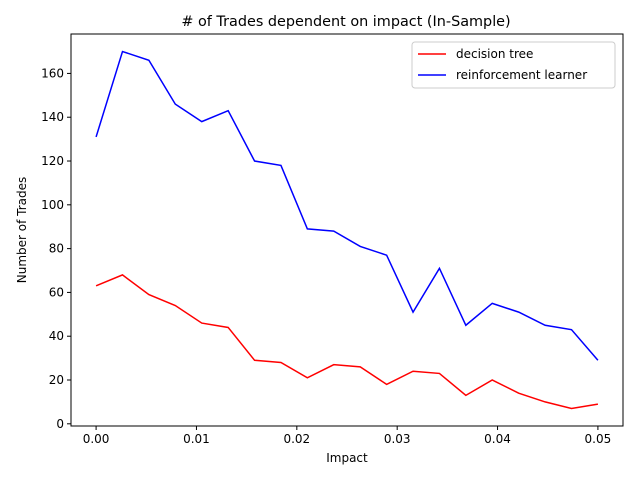 This screenshot has width=640, height=484. I want to click on x-tick-label: 0.04, so click(497, 439).